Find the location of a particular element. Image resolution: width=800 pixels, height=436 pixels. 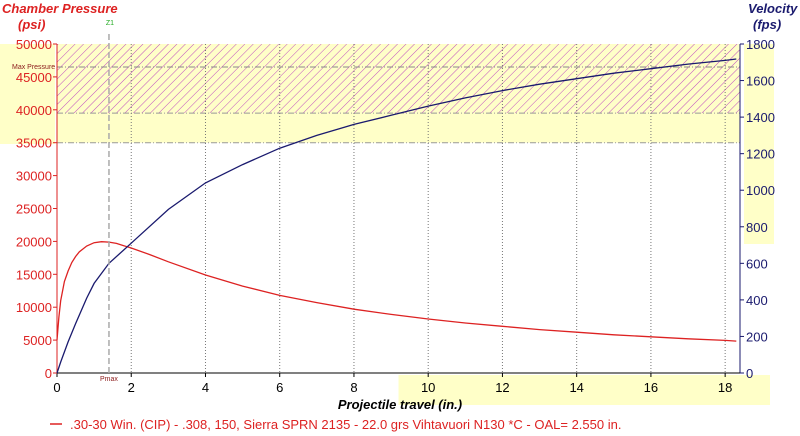

x-tick-label: 12 is located at coordinates (502, 387).